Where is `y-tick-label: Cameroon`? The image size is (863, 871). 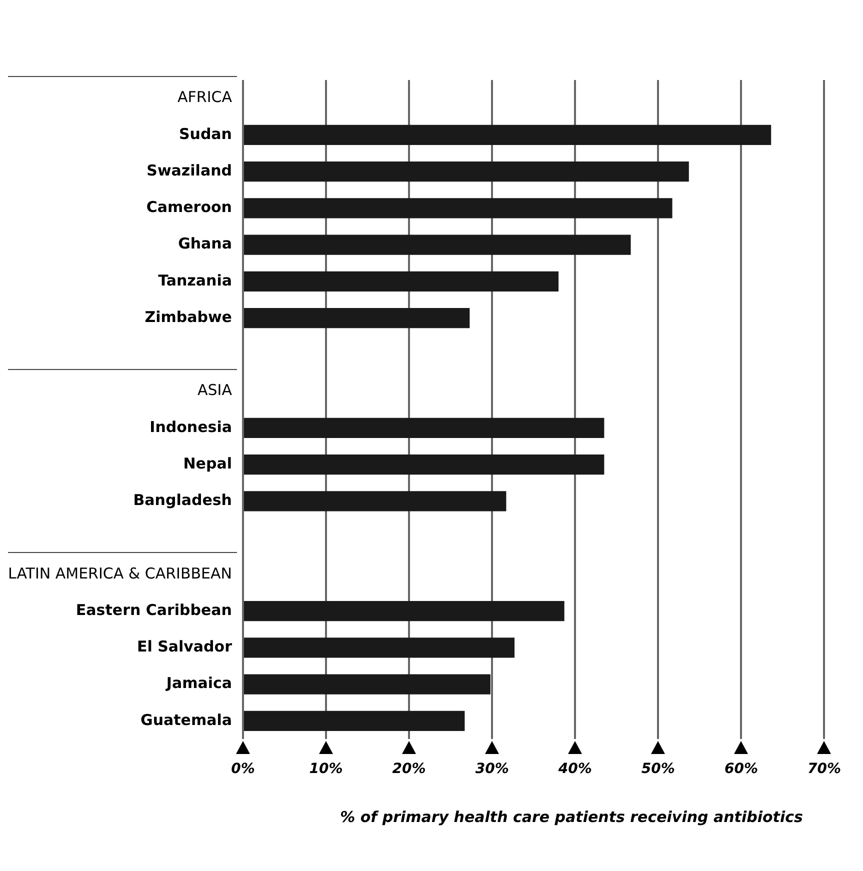
y-tick-label: Cameroon is located at coordinates (189, 207).